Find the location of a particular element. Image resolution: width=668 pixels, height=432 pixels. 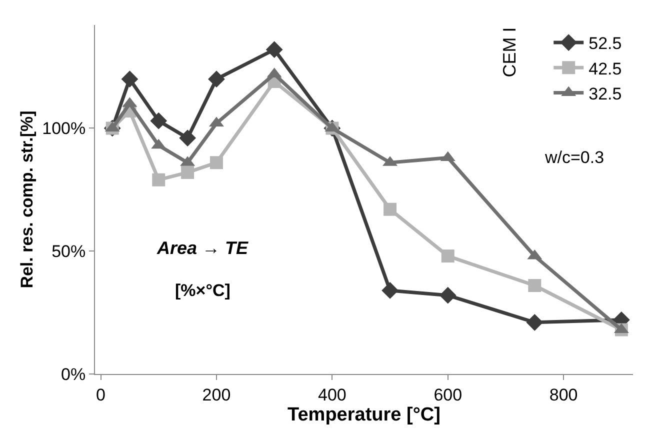

legend-title: CEM I is located at coordinates (509, 52).